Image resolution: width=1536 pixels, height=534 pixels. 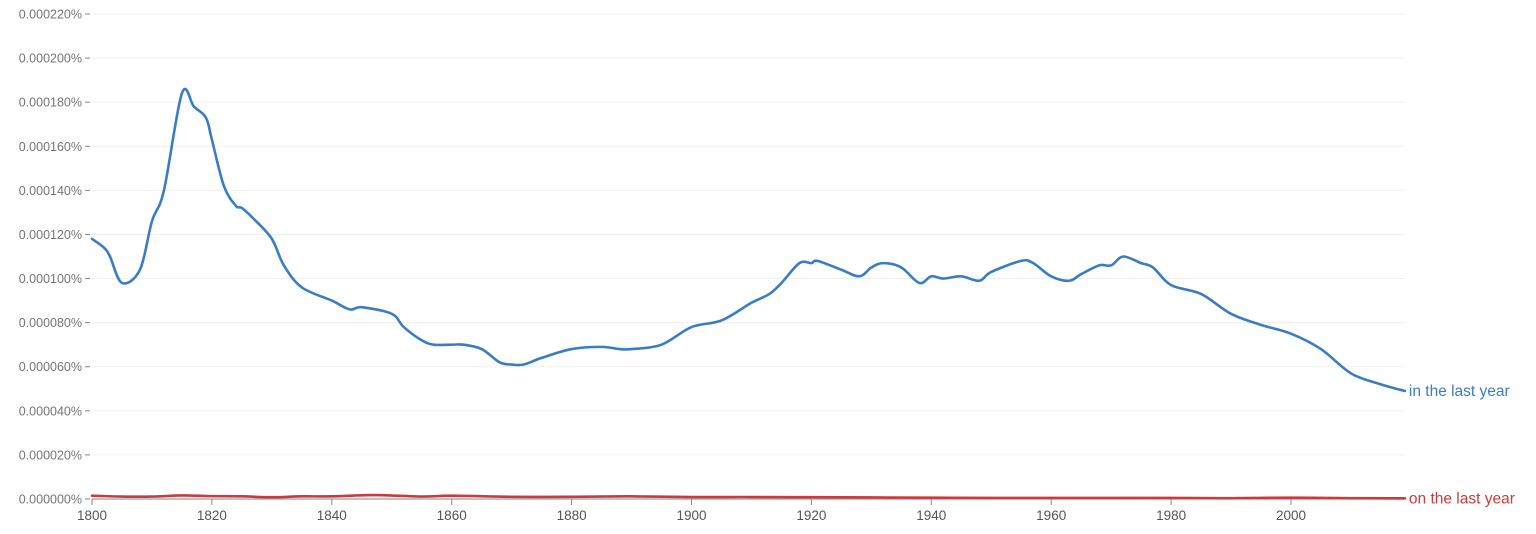 What do you see at coordinates (50, 500) in the screenshot?
I see `y-tick-label: 0.000000%` at bounding box center [50, 500].